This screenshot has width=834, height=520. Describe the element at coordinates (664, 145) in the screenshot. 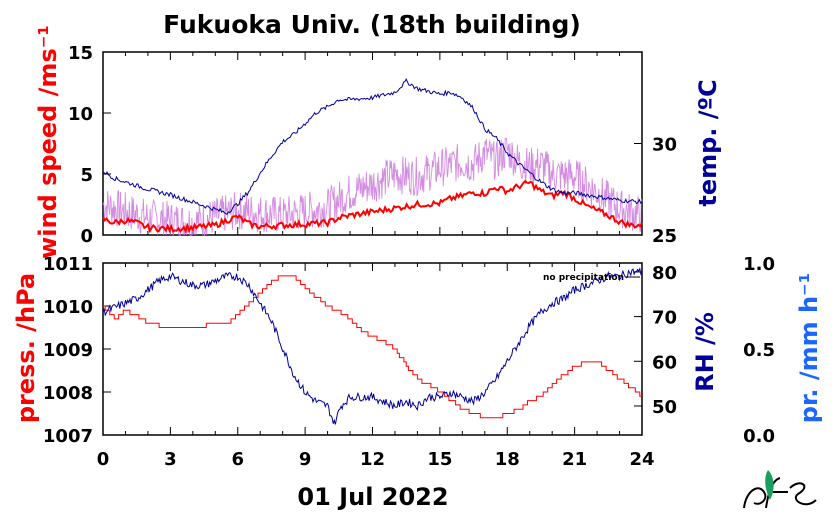

I see `temp-tick-label: 30` at that location.